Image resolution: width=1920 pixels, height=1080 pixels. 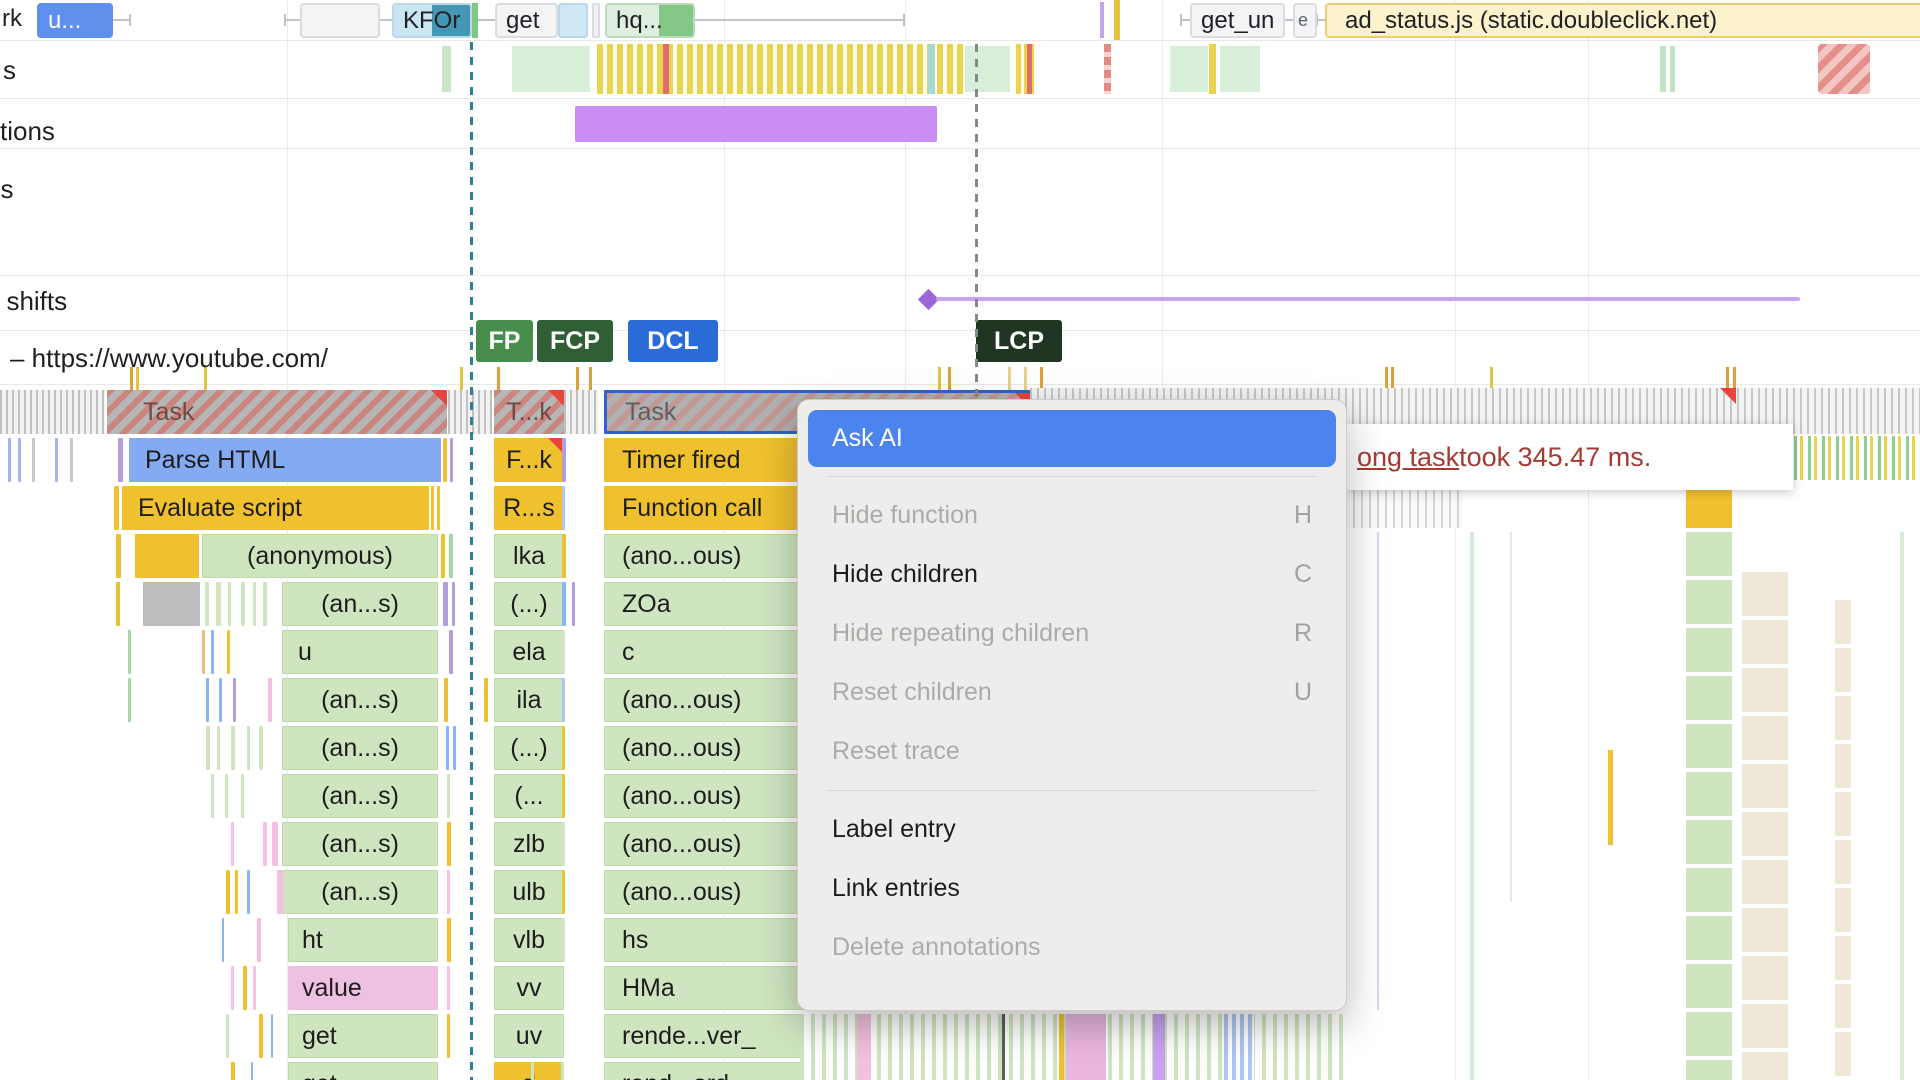 What do you see at coordinates (363, 940) in the screenshot?
I see `flame-entry: ht` at bounding box center [363, 940].